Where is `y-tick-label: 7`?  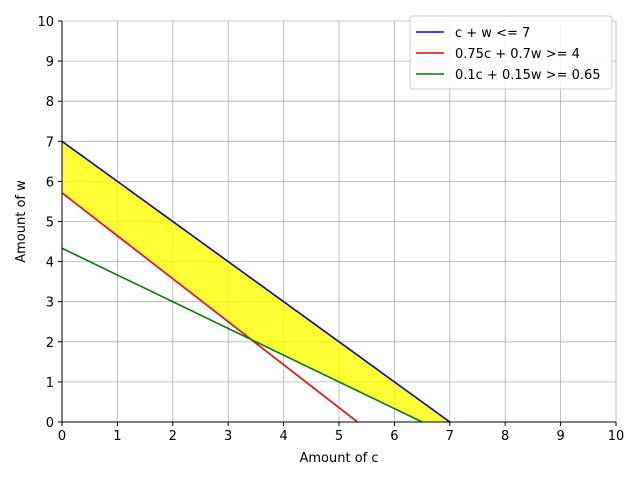 y-tick-label: 7 is located at coordinates (50, 142).